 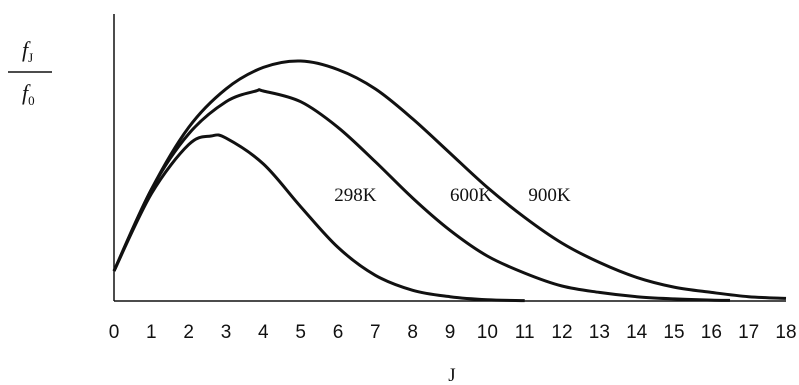 What do you see at coordinates (561, 332) in the screenshot?
I see `x-tick-label: 12` at bounding box center [561, 332].